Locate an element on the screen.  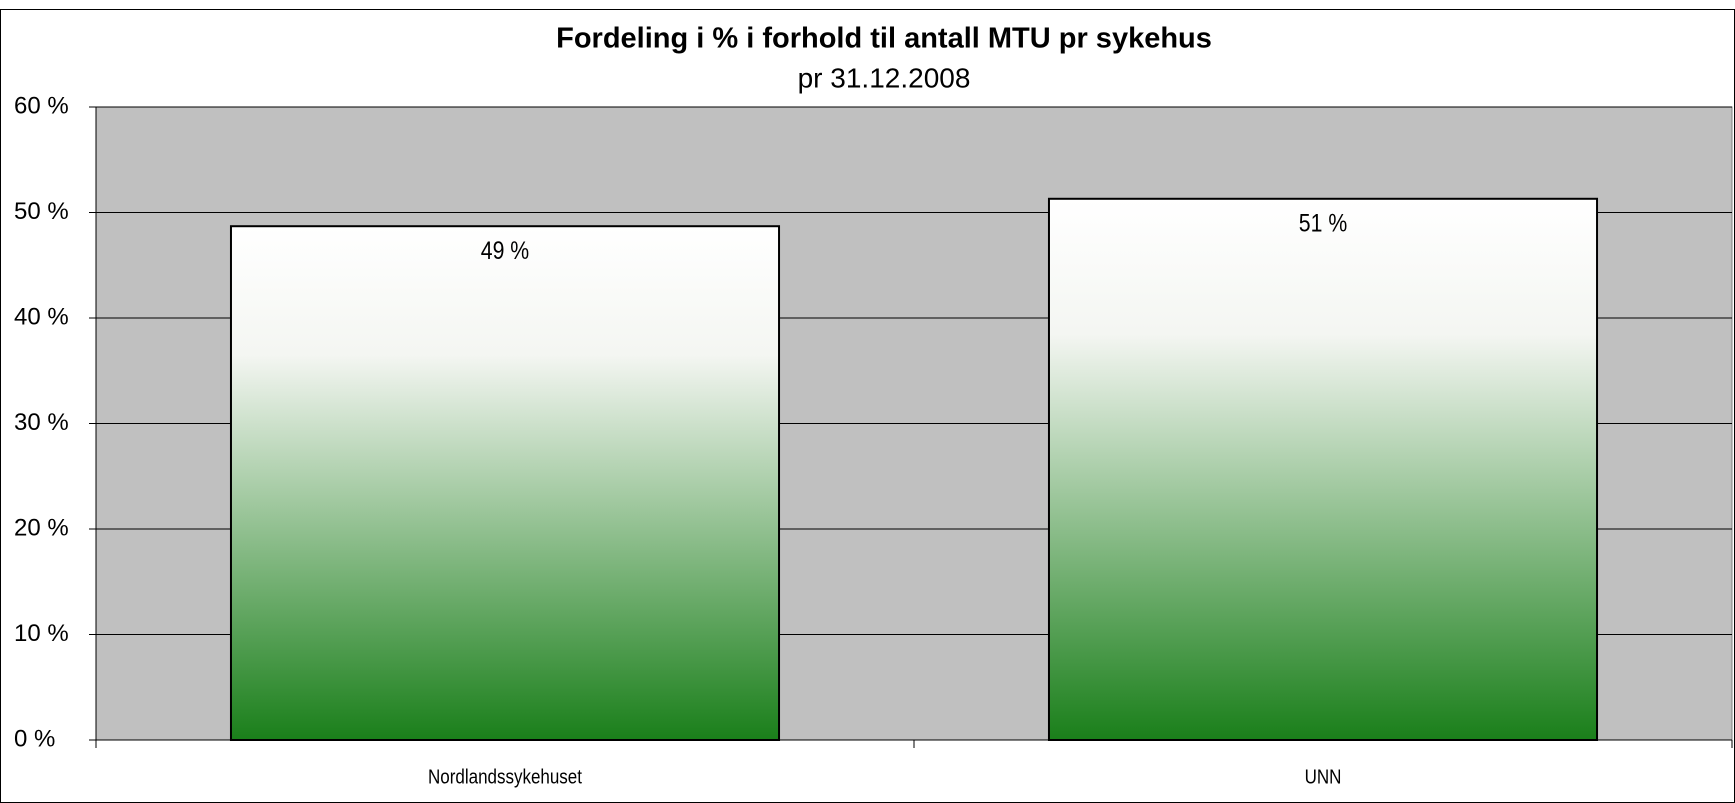
x-tick-label: UNN is located at coordinates (1323, 776).